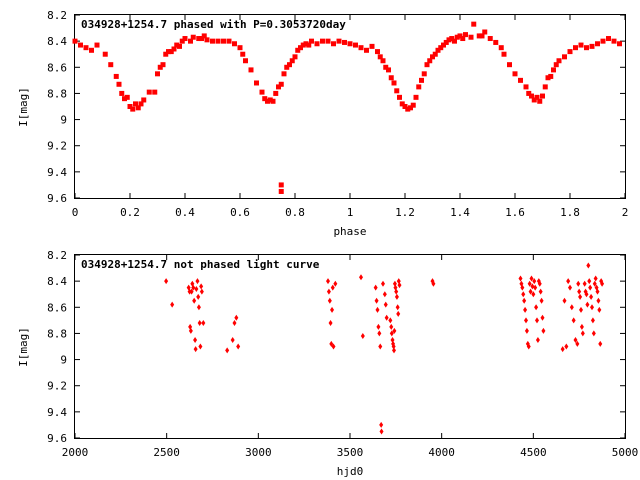  Describe the element at coordinates (625, 212) in the screenshot. I see `phased-x-tick-label: 2` at that location.